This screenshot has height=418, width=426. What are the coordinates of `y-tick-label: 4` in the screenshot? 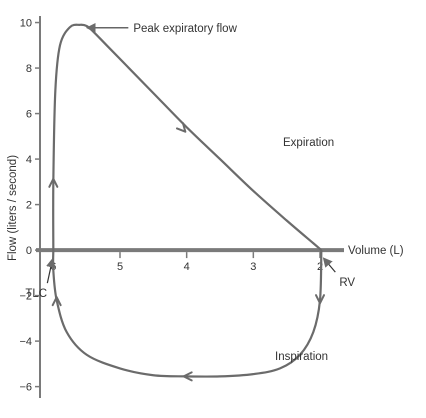 It's located at (29, 160).